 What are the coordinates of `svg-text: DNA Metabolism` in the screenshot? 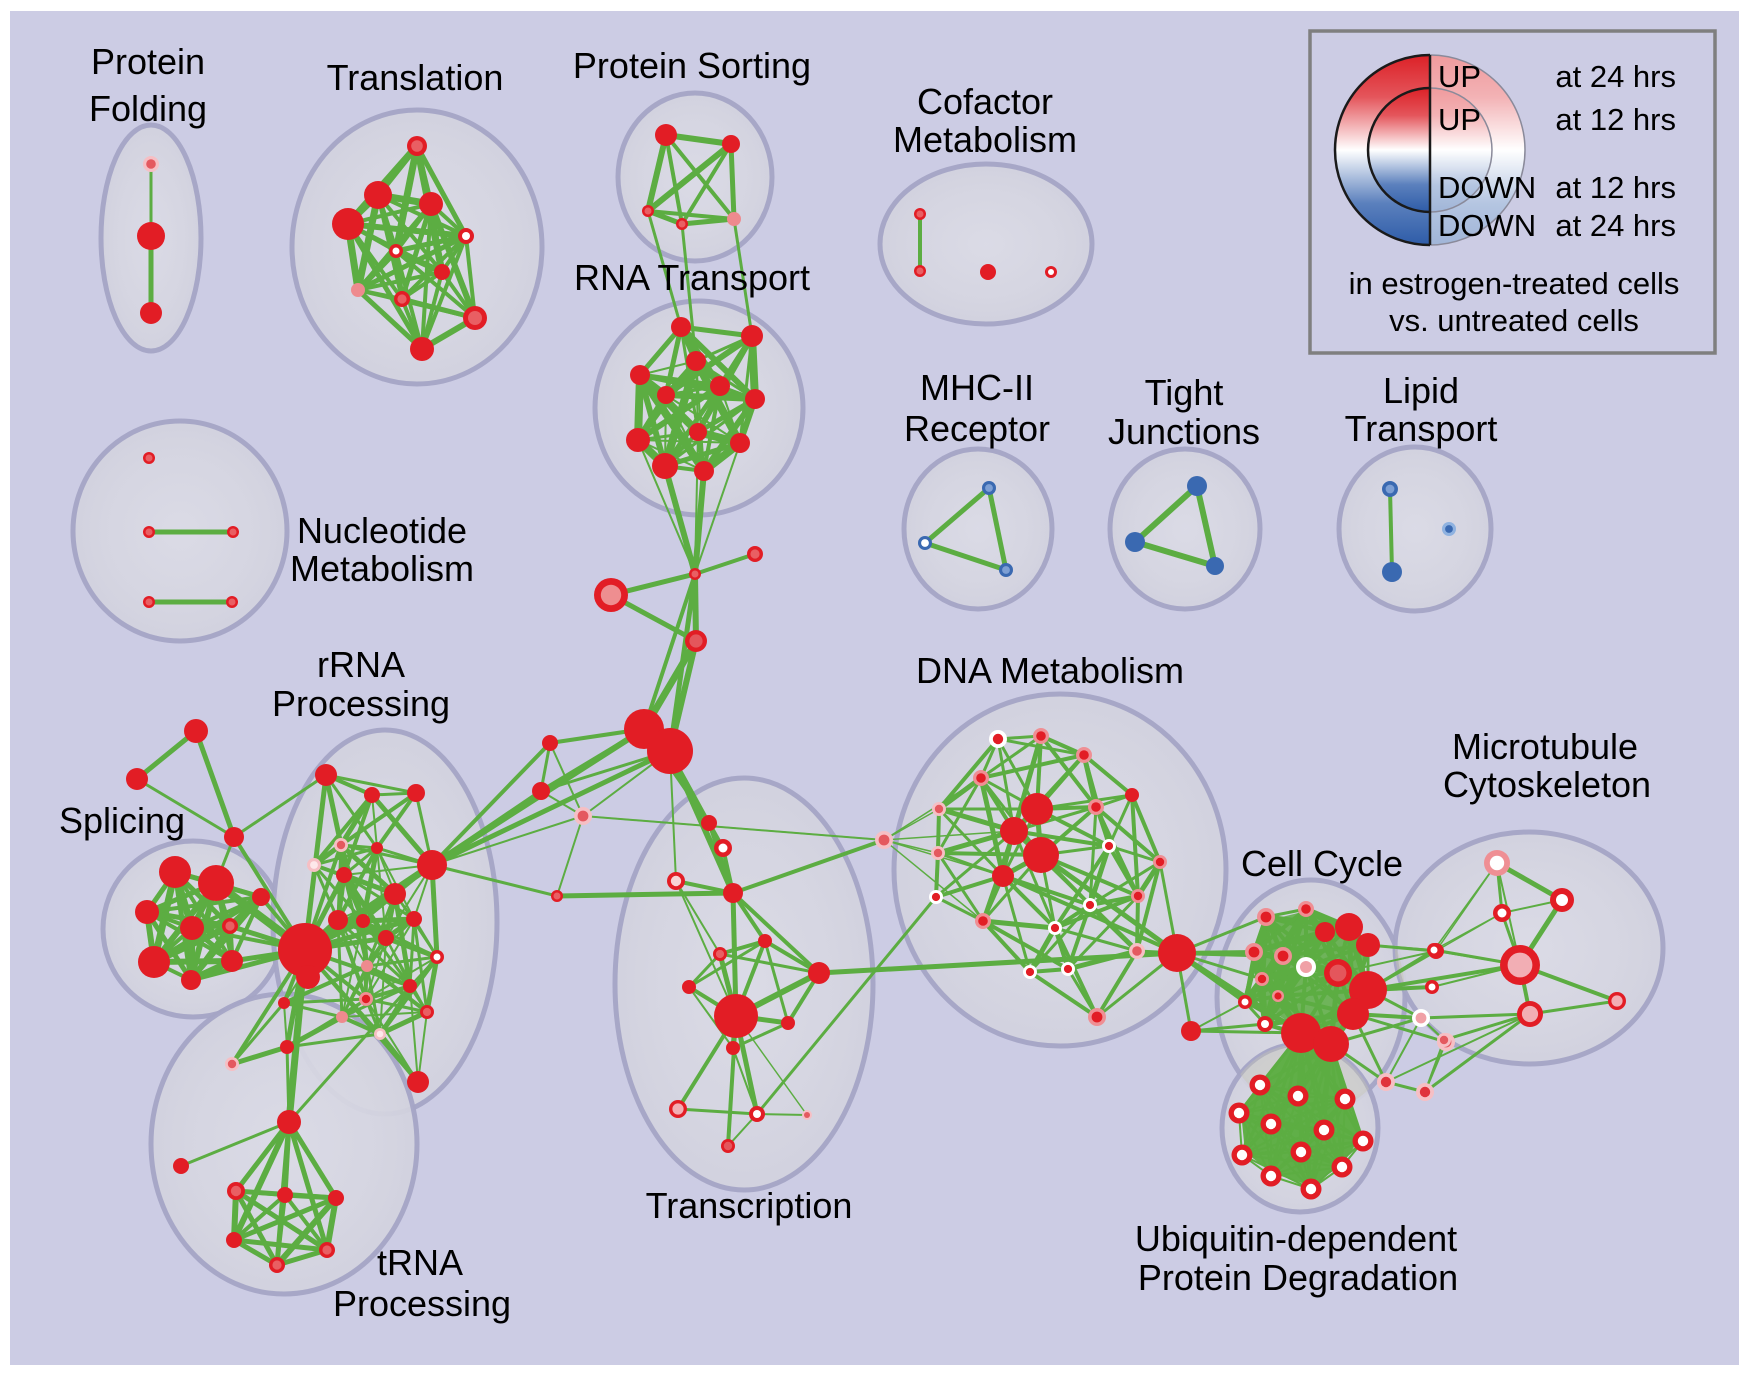 It's located at (1050, 670).